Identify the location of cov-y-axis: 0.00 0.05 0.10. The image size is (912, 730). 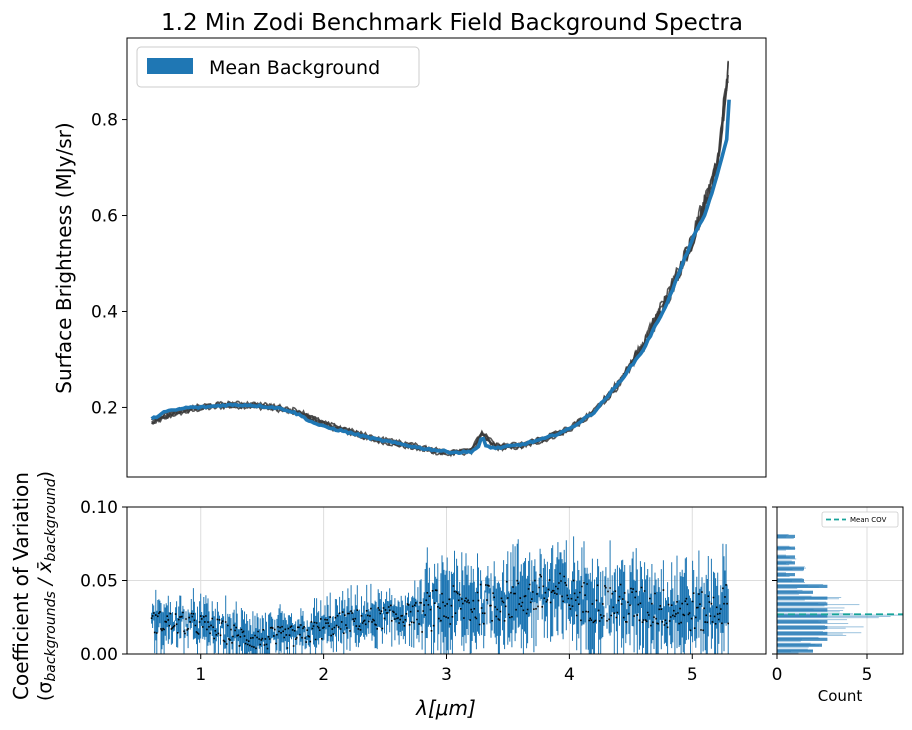
(103, 581).